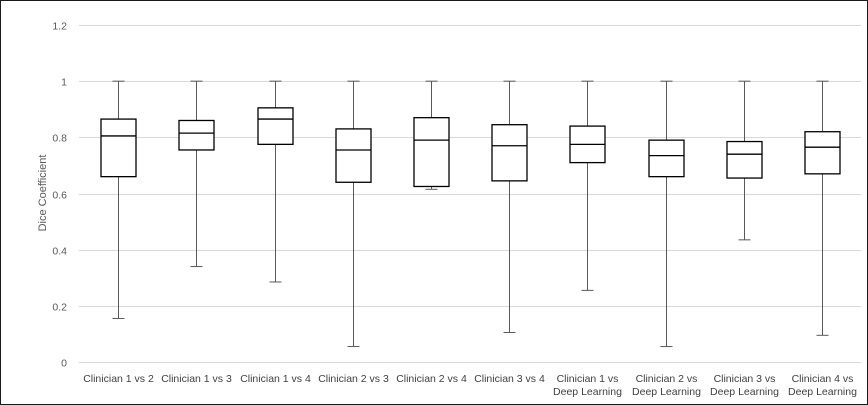 This screenshot has height=405, width=868. I want to click on y-tick-label-3: 0.6, so click(59, 196).